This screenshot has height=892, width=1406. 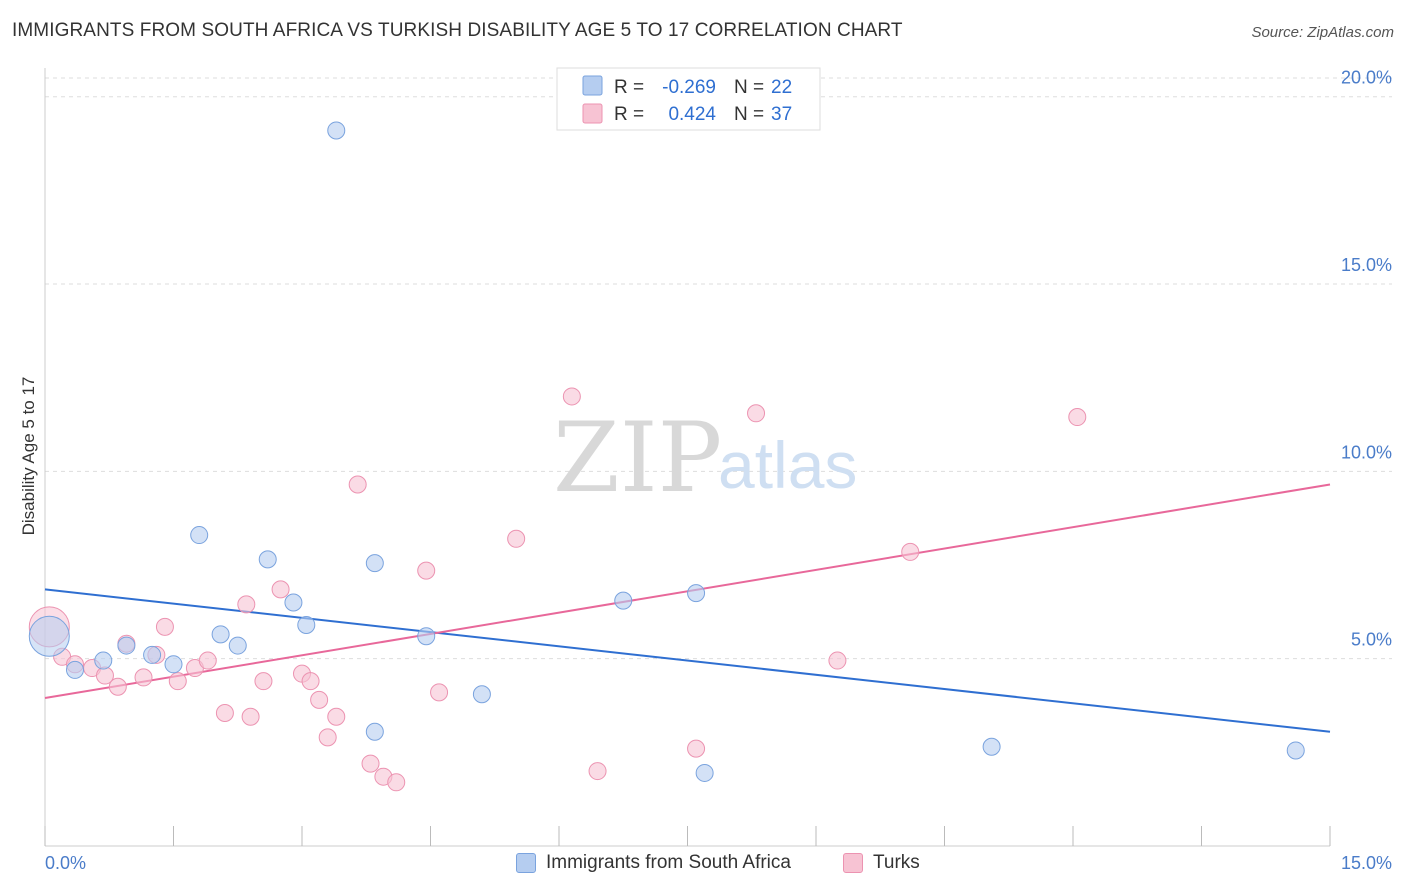 I want to click on stats-swatch-blue, so click(x=592, y=85).